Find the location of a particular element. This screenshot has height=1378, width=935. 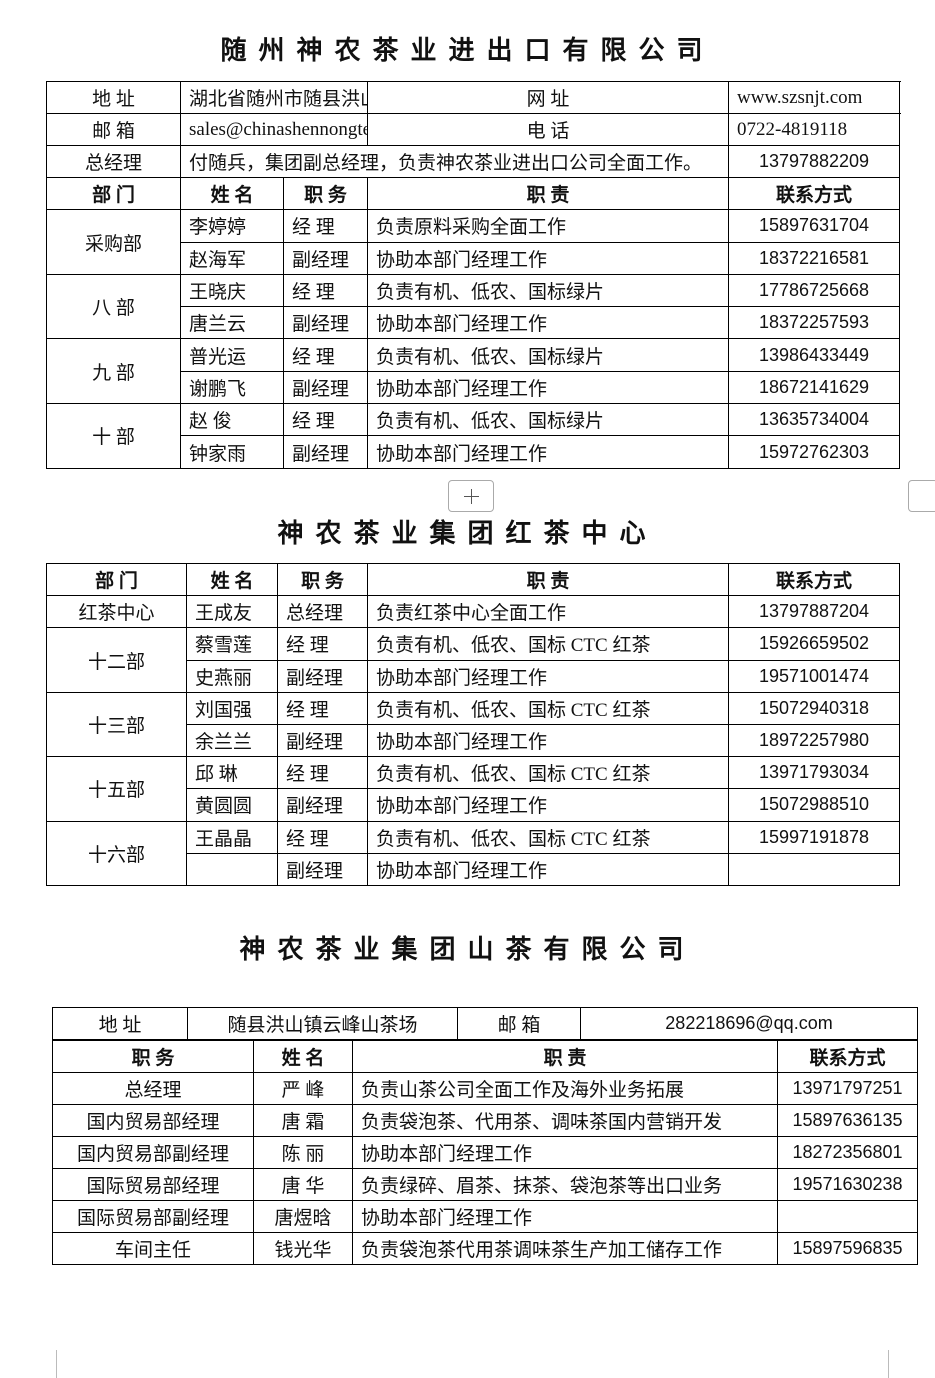

table-row: 总经理严 峰负责山茶公司全面工作及海外业务拓展 13971797251 is located at coordinates (485, 1088).